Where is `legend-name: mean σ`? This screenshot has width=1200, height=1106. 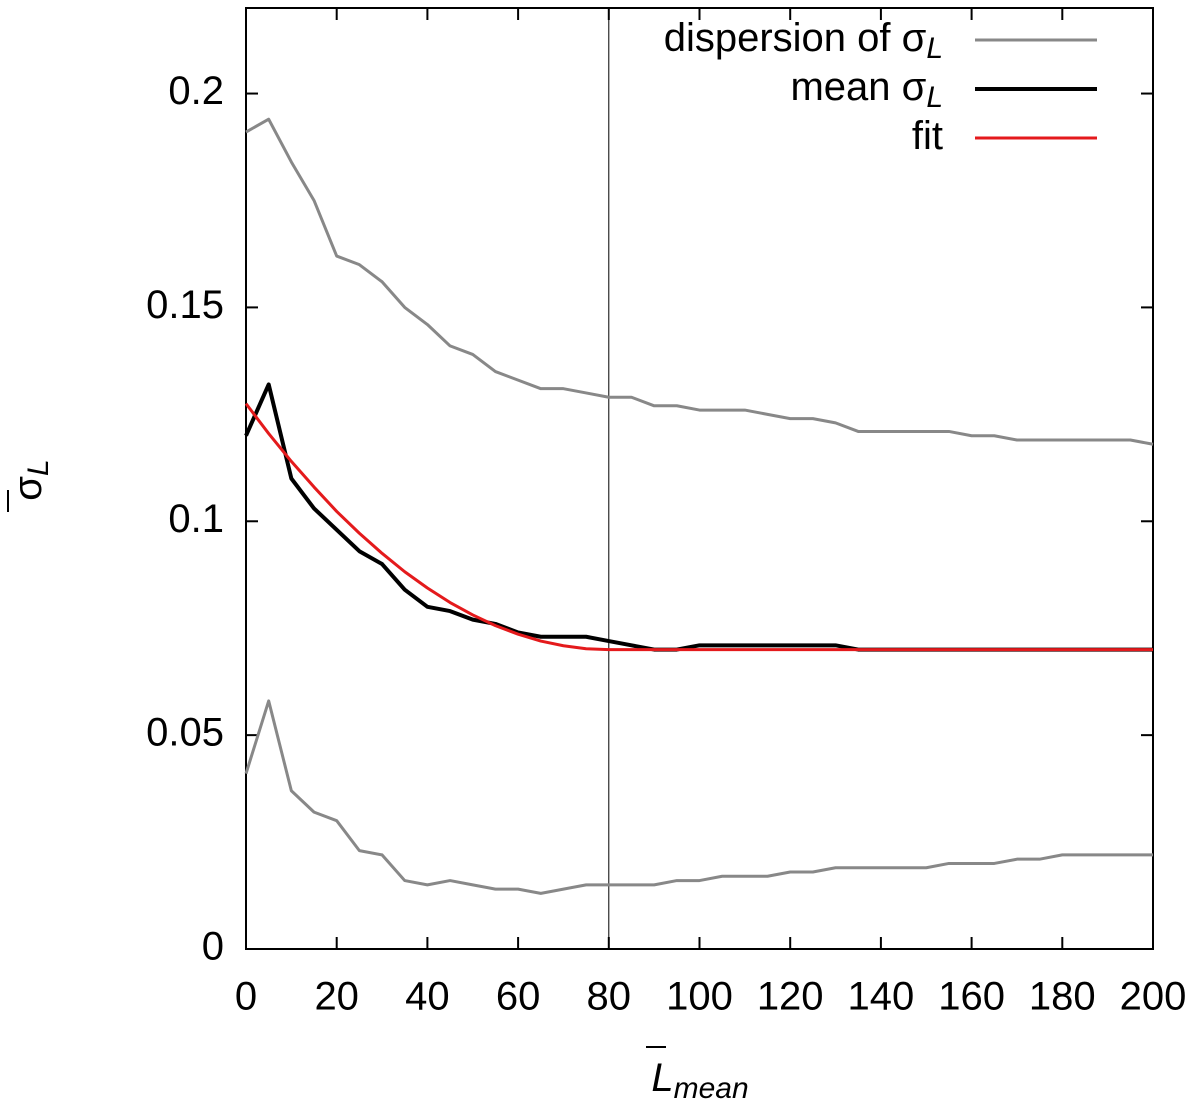
legend-name: mean σ is located at coordinates (858, 87).